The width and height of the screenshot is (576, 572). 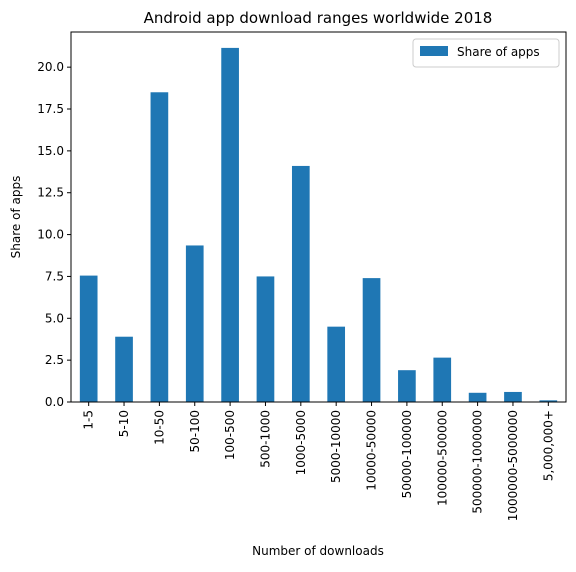 I want to click on y-tick-label: 15.0, so click(x=50, y=151).